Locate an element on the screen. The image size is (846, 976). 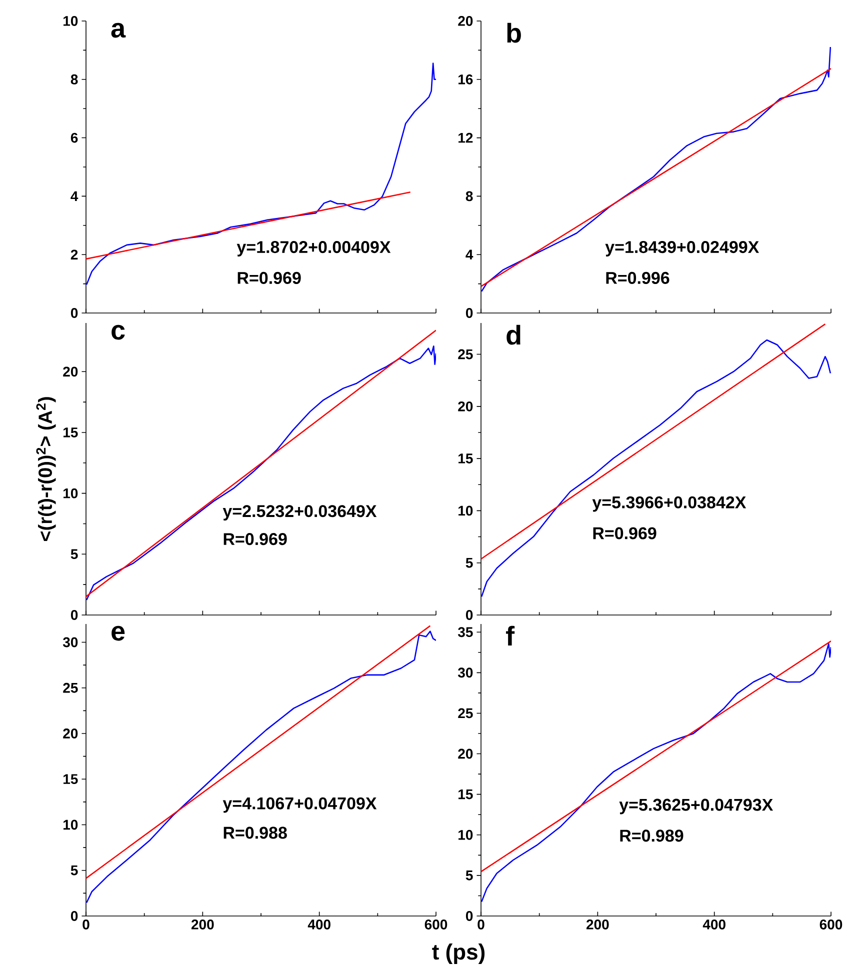
y-axis-title: <(r(t)-r(0))$^{2}$> (A$^{2}$) is located at coordinates (46, 469).